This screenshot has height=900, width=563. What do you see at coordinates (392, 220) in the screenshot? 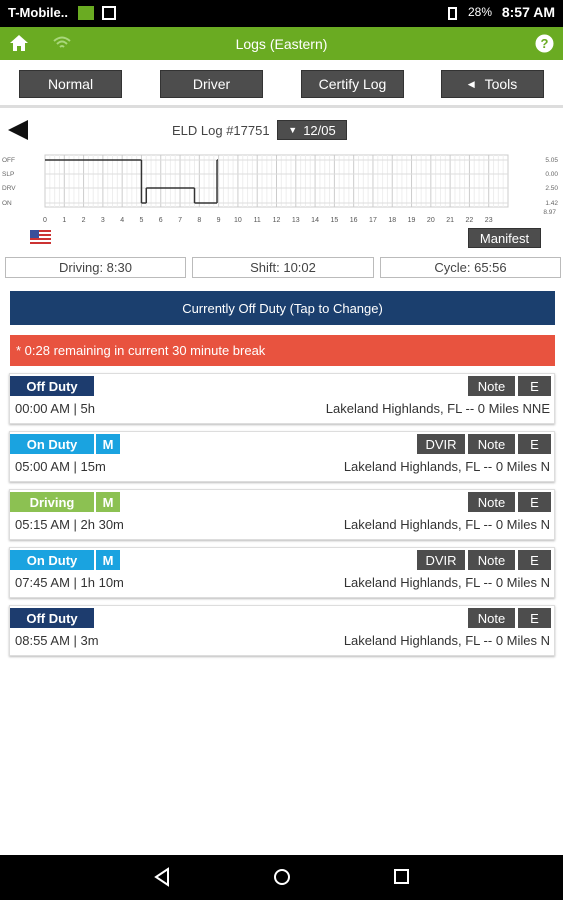
I see `hour-label: 18` at bounding box center [392, 220].